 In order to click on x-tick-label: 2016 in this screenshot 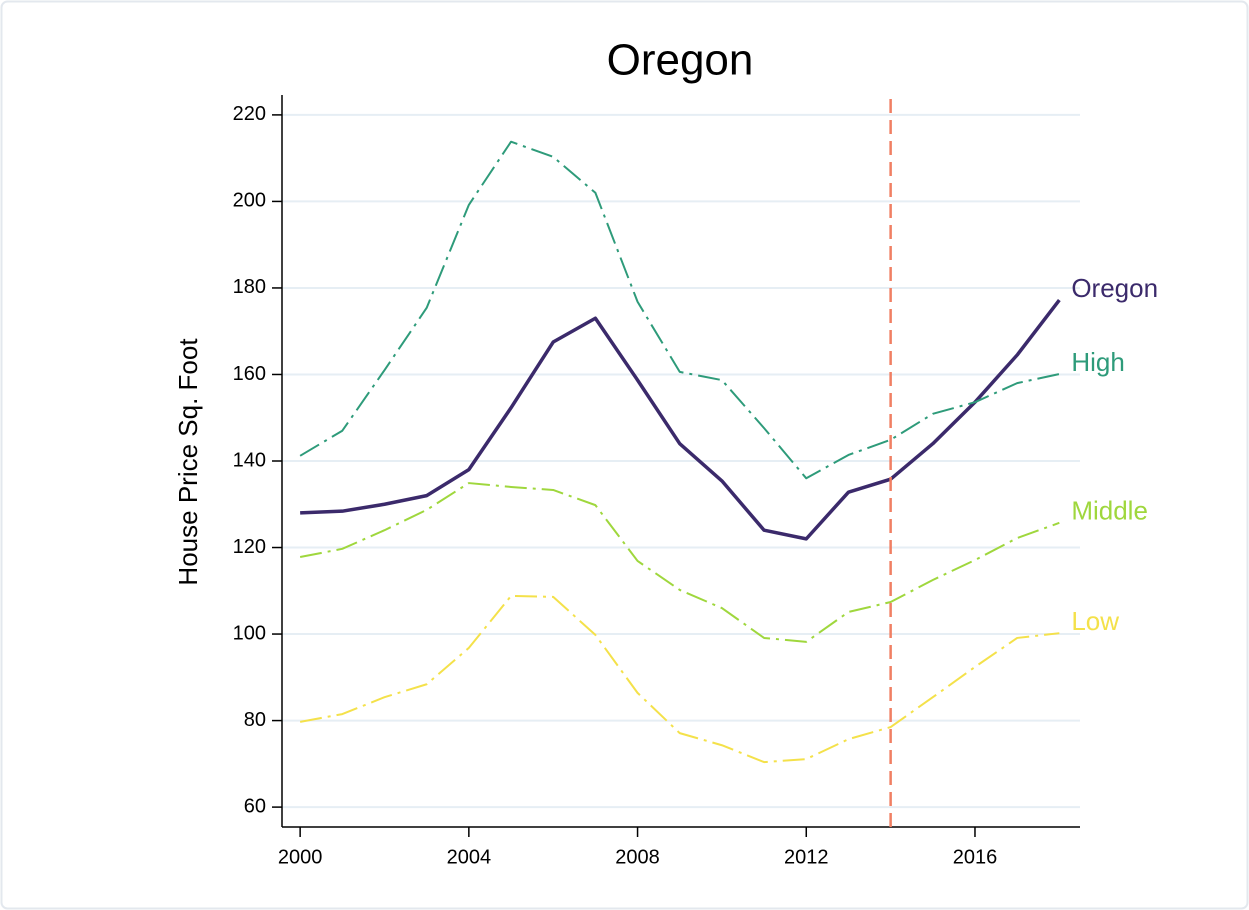, I will do `click(975, 857)`.